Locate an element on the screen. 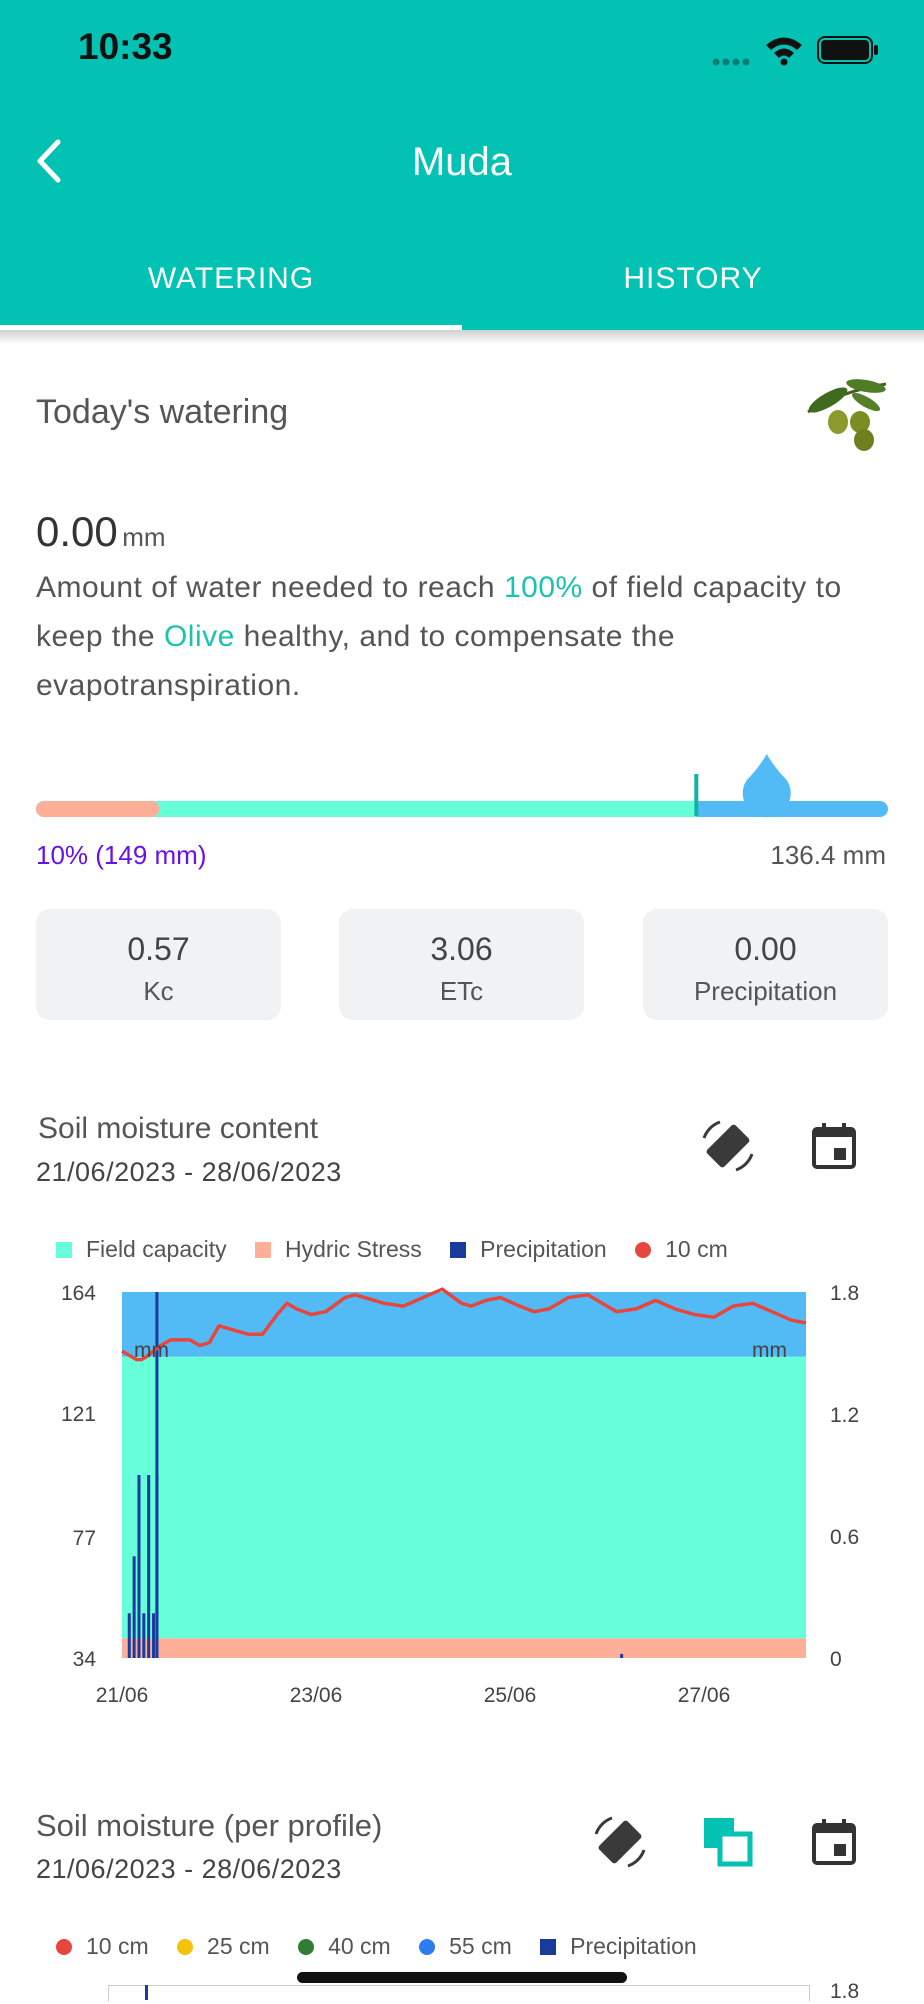 The height and width of the screenshot is (2004, 924). stat-etc: 3.06 ETc is located at coordinates (461, 964).